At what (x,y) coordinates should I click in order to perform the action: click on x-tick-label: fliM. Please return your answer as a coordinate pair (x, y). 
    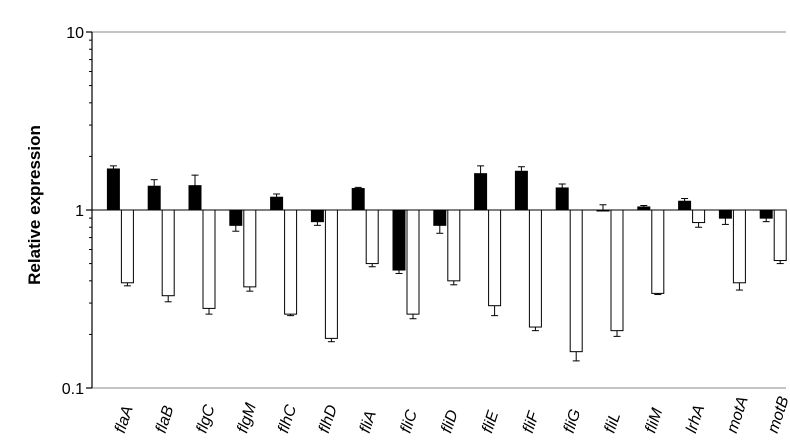
    Looking at the image, I should click on (654, 421).